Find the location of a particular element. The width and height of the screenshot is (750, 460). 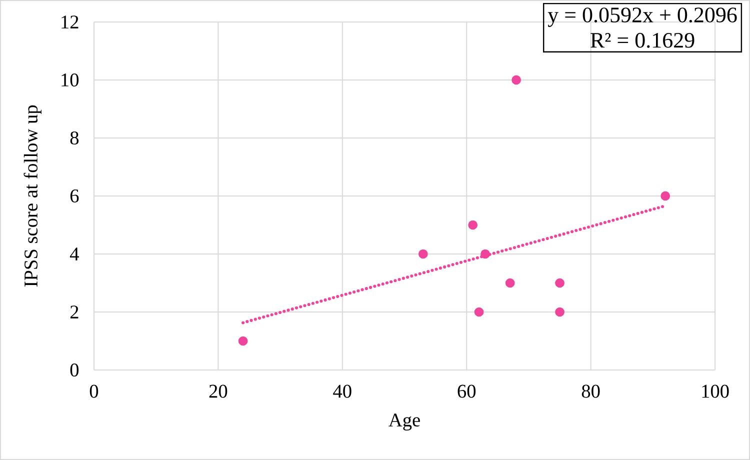

x-tick-label: 100 is located at coordinates (715, 391).